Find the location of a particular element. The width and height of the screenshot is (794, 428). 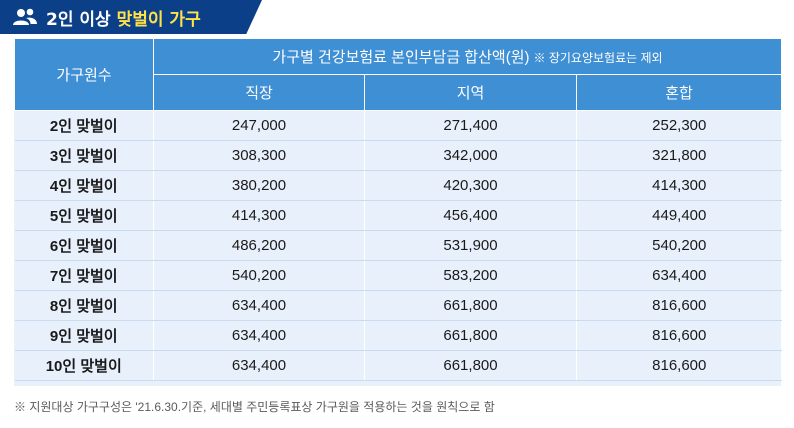

table-row: 8인 맞벌이 634,400 661,800 816,600 is located at coordinates (398, 305).